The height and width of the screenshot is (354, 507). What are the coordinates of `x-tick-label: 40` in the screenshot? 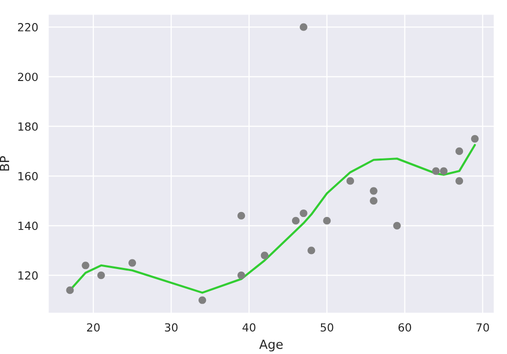 It's located at (249, 327).